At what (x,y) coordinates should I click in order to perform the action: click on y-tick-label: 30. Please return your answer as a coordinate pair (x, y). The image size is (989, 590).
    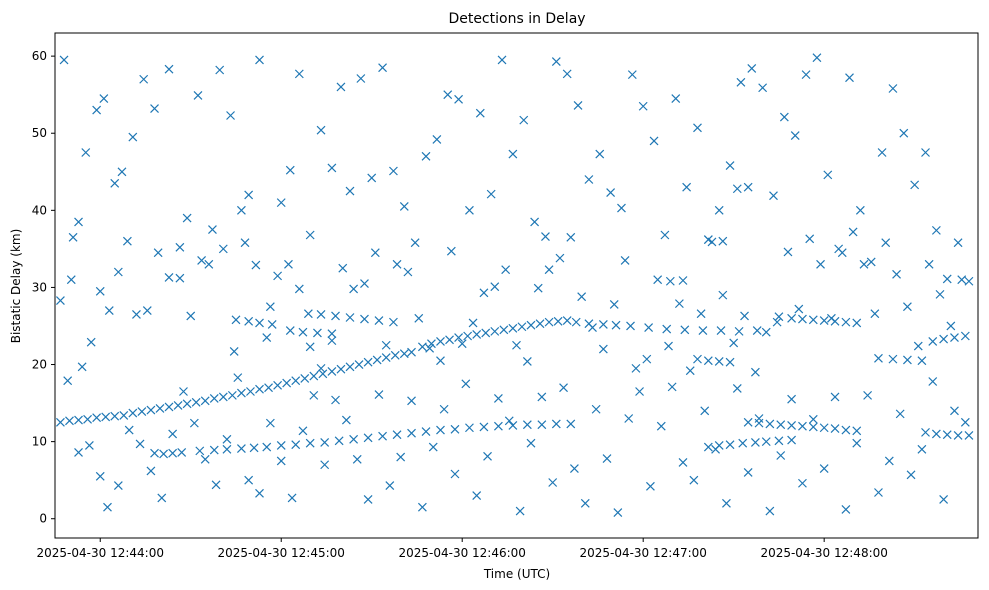
    Looking at the image, I should click on (39, 287).